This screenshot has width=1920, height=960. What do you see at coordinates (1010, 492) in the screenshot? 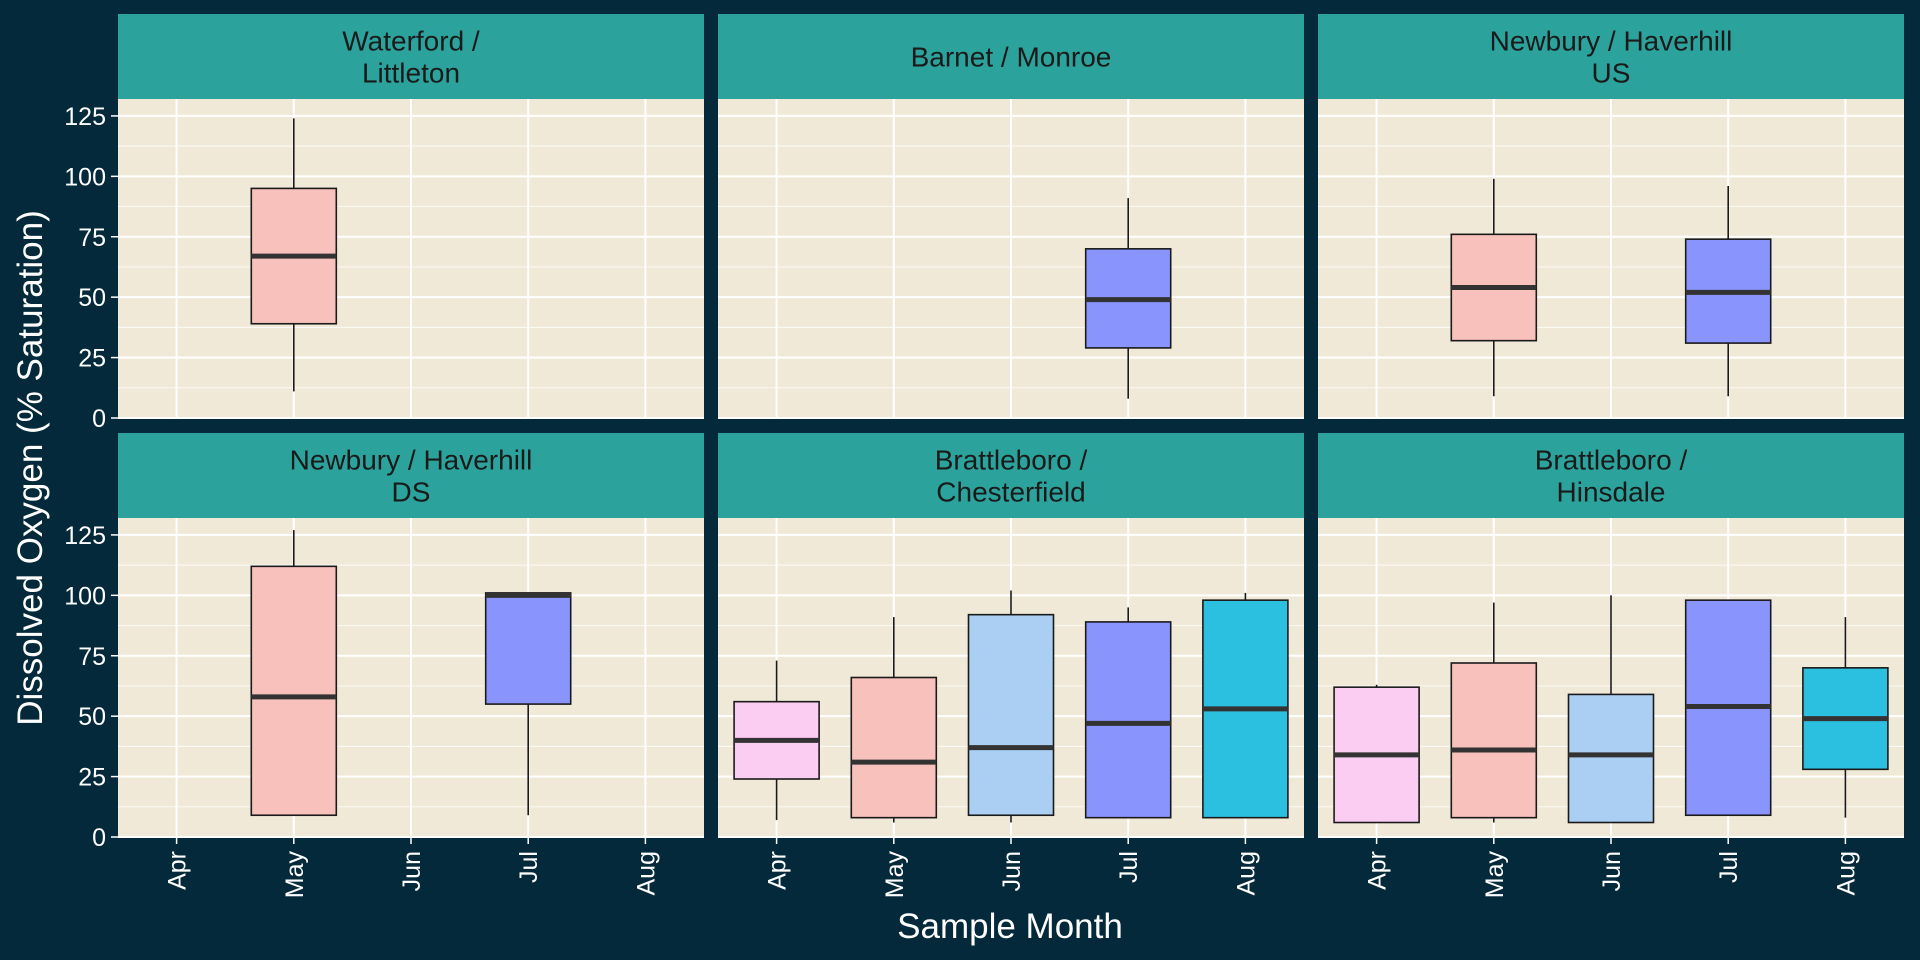
I see `facet-title: Chesterfield` at bounding box center [1010, 492].